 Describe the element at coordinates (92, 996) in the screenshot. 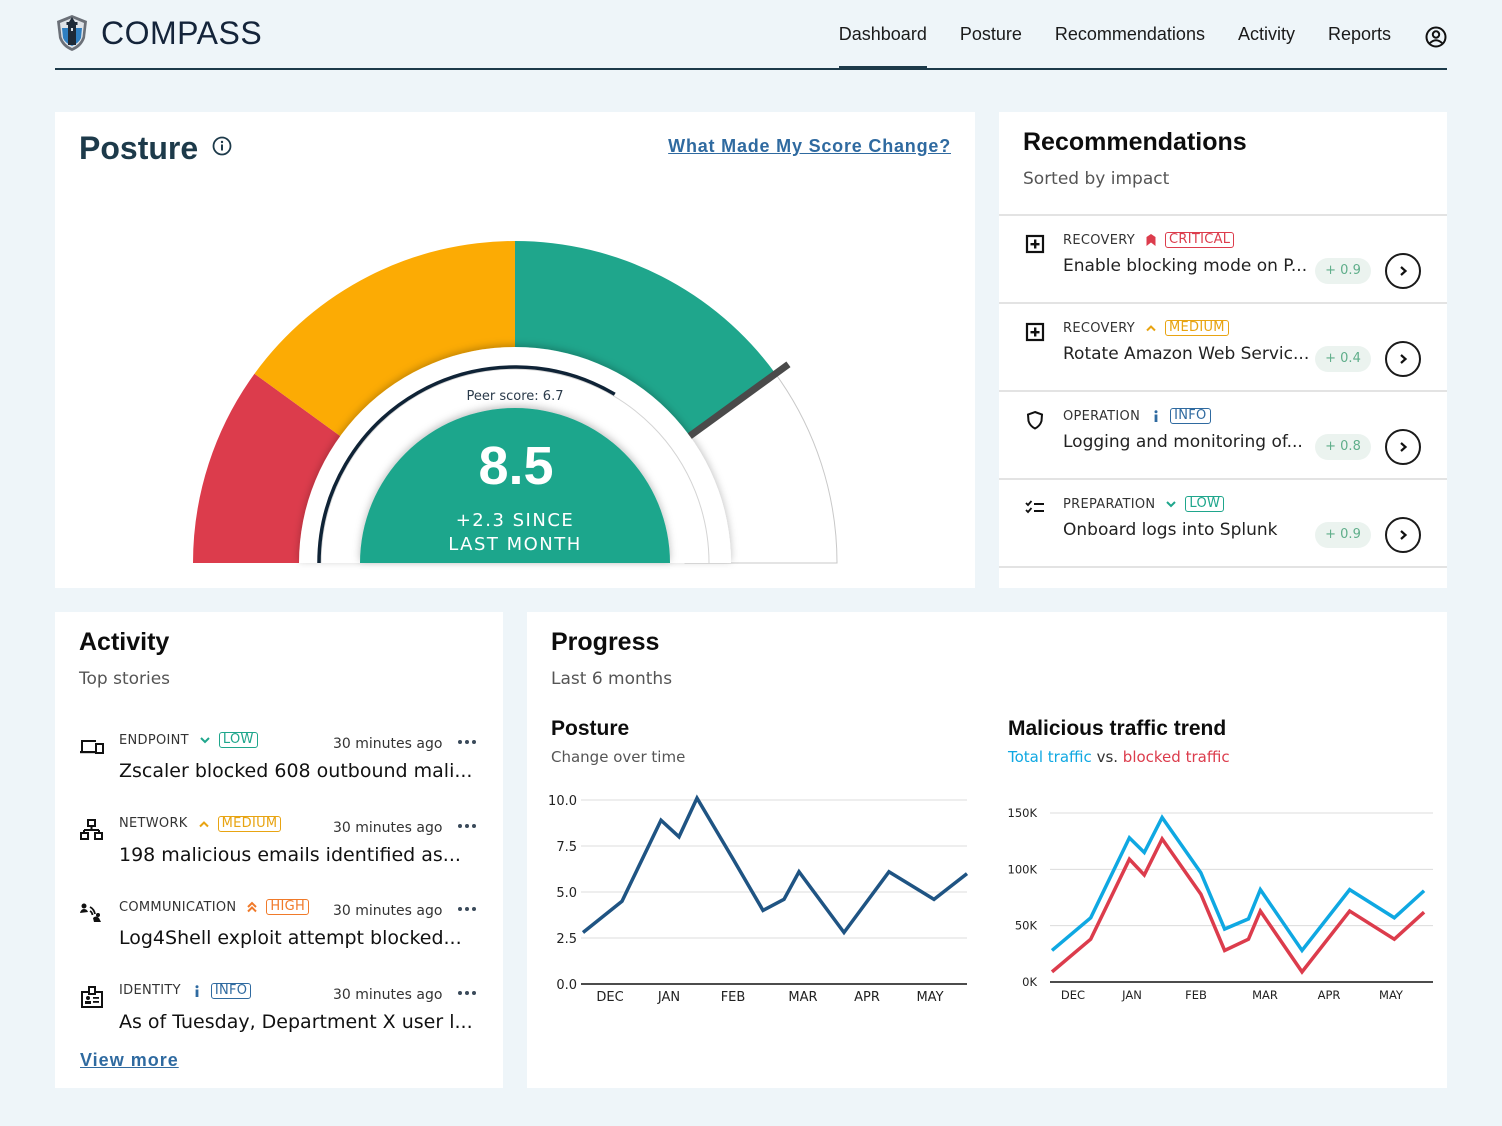

I see `id-badge-icon` at that location.